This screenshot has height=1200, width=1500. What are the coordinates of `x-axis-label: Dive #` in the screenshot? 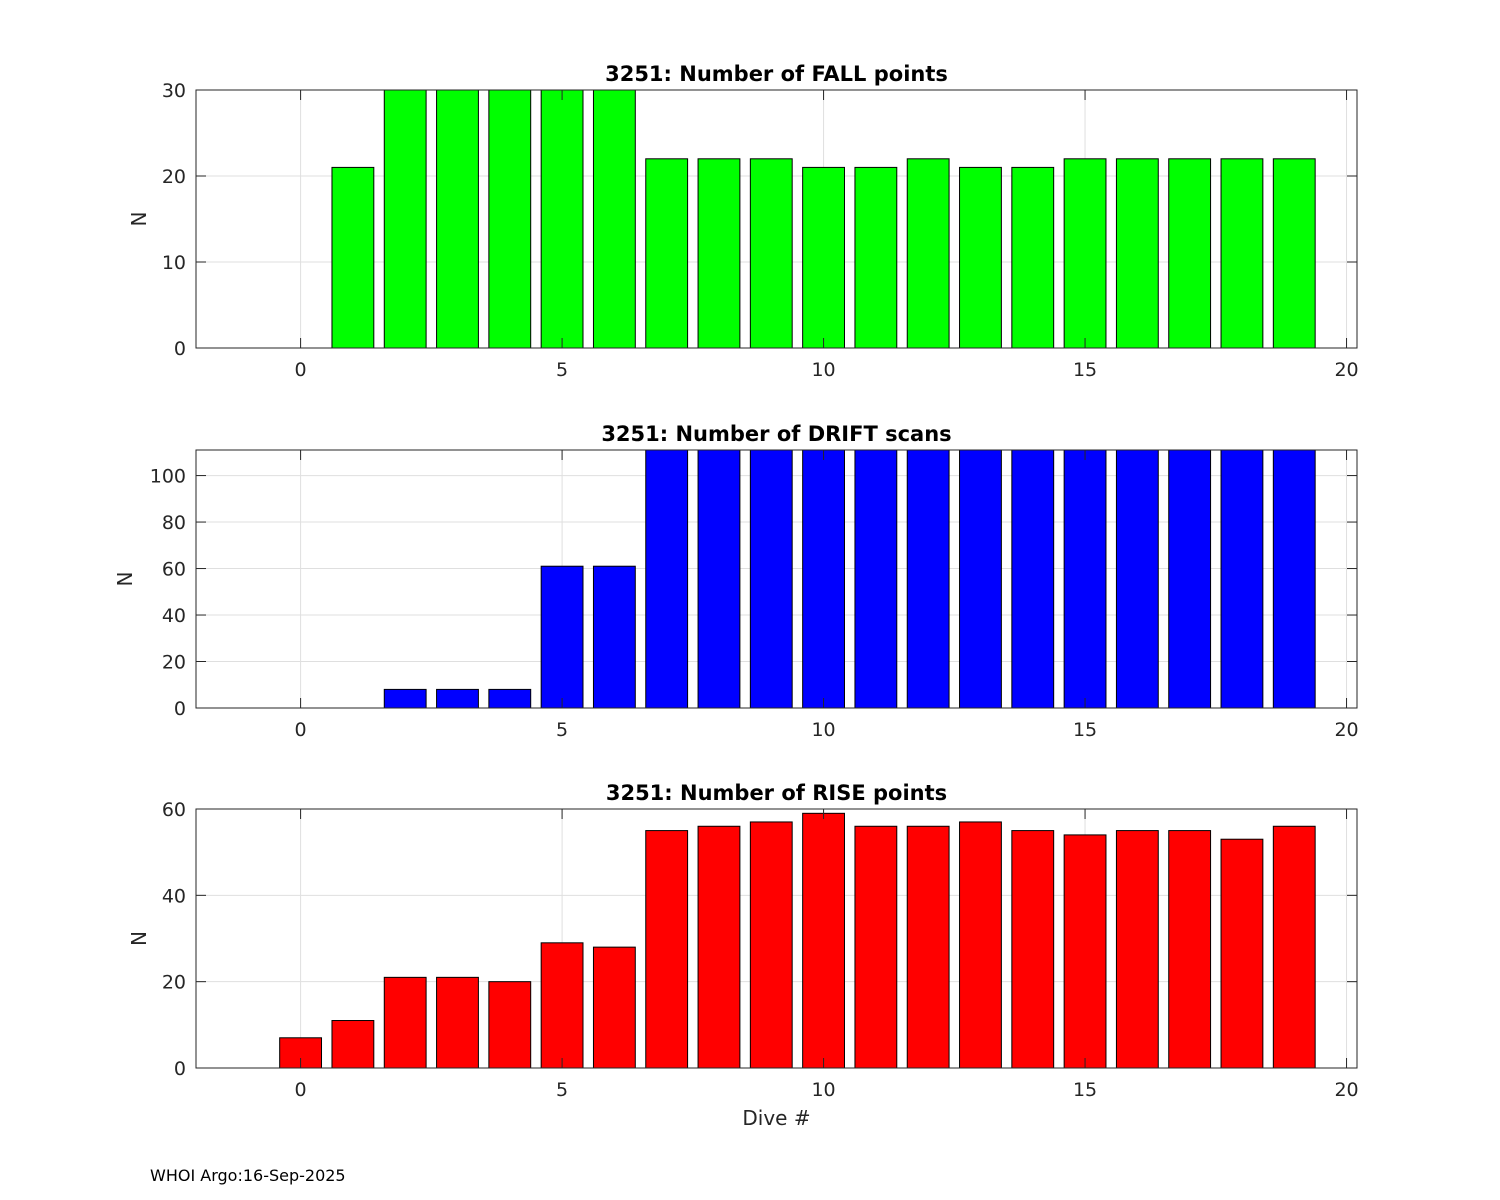 It's located at (776, 1118).